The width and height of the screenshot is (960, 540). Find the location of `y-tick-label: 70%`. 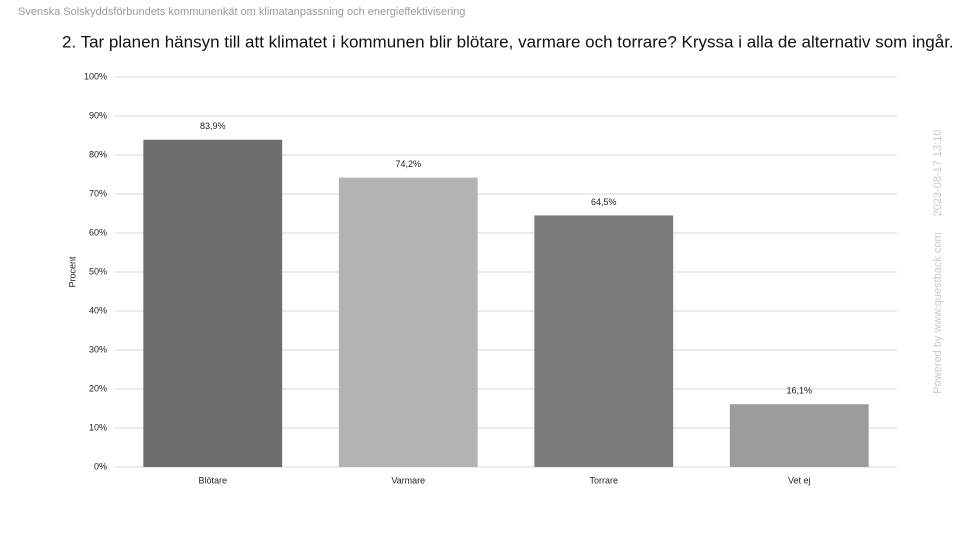

y-tick-label: 70% is located at coordinates (98, 193).